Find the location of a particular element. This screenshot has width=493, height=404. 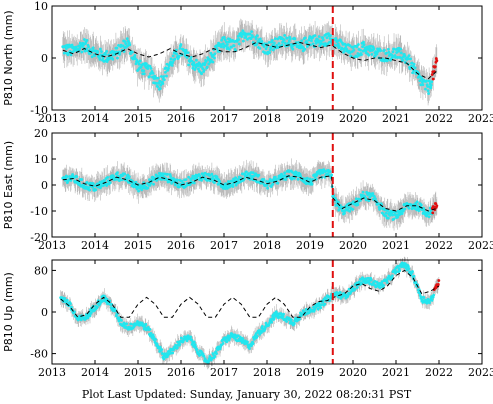

x-tick-label: 2016 is located at coordinates (181, 245).